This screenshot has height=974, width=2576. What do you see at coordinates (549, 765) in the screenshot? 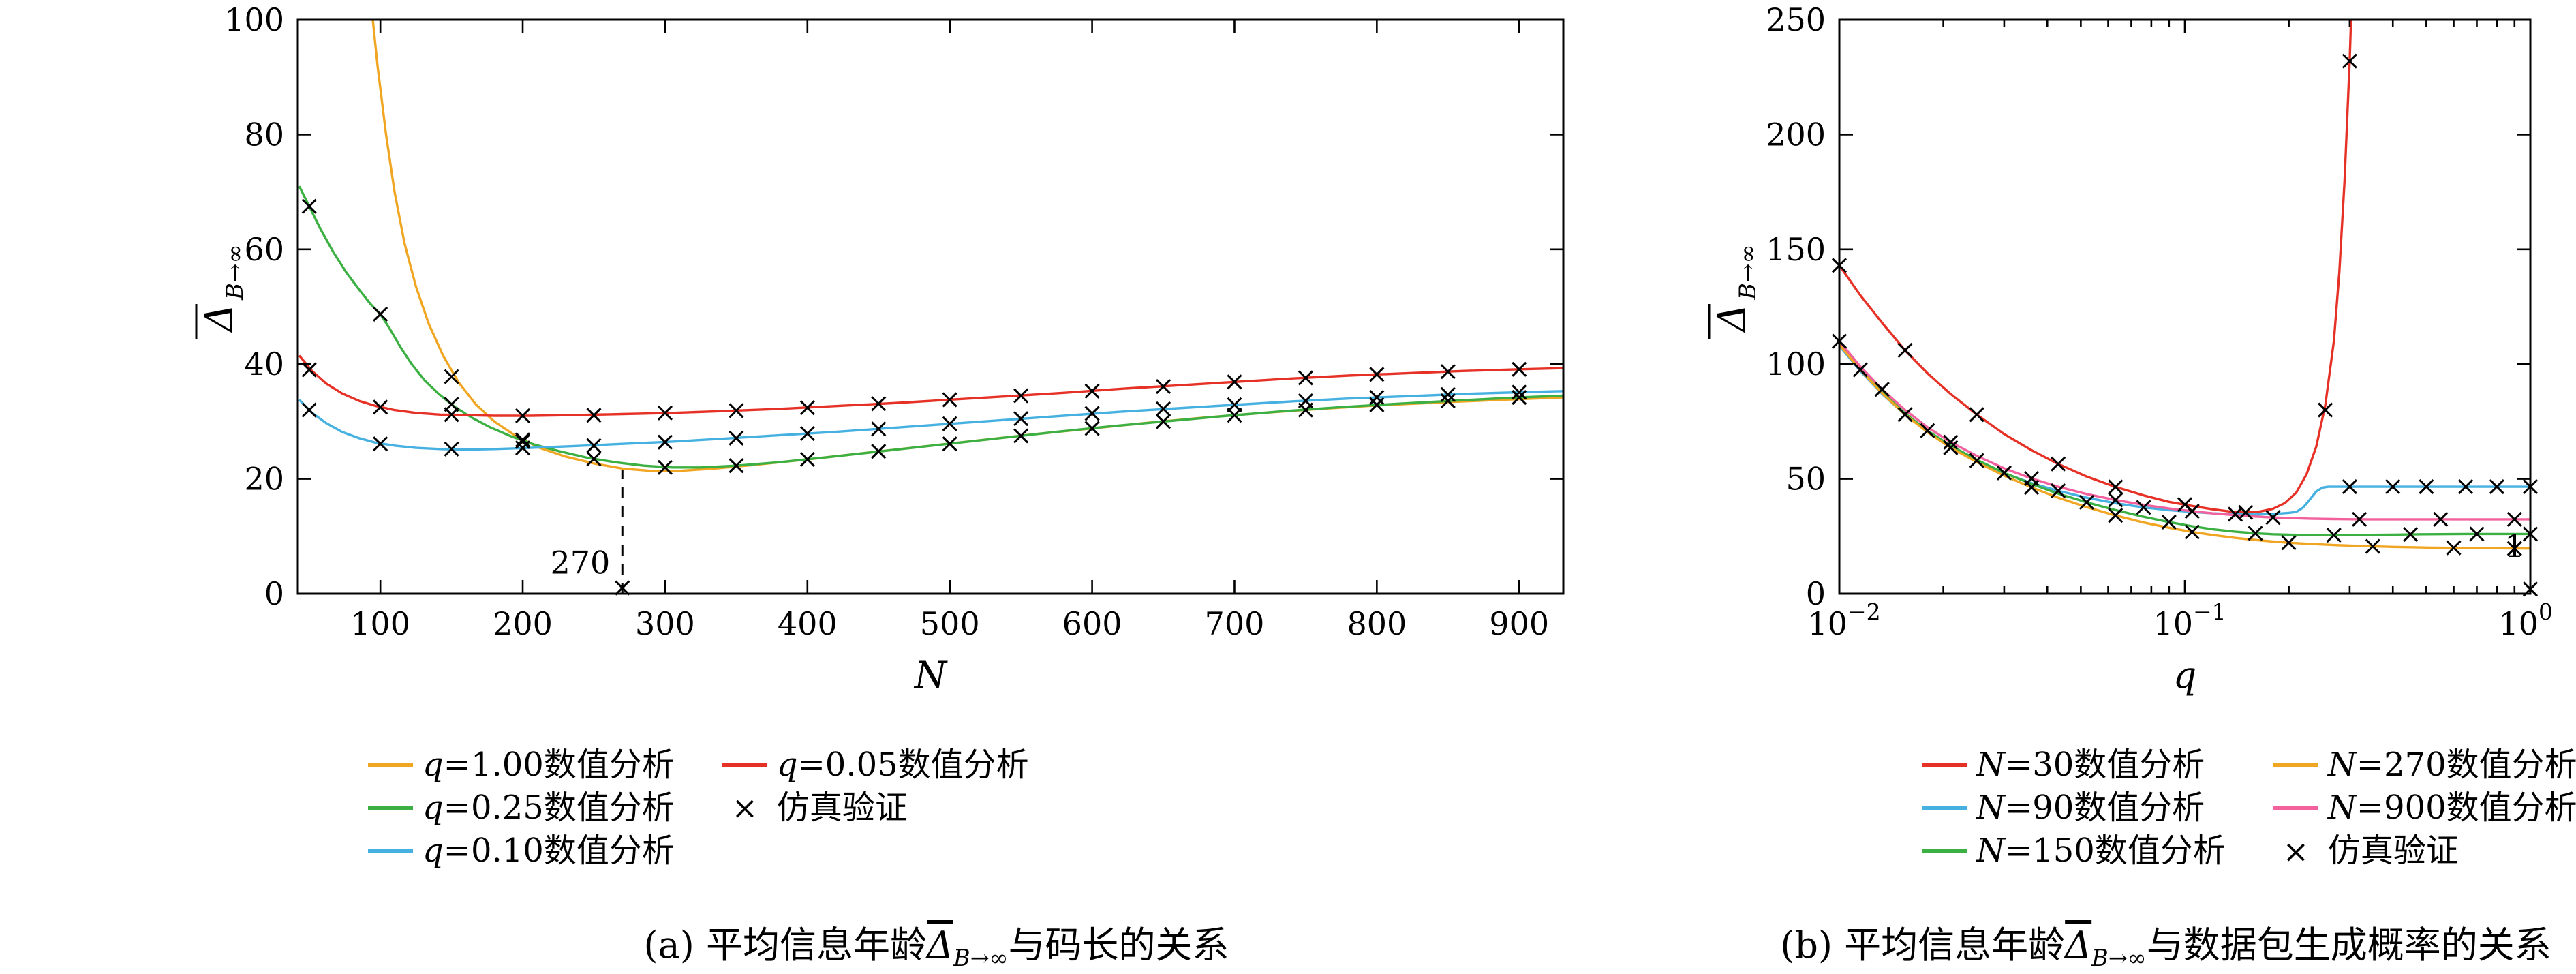
I see `legend-label: q=1.00数值分析` at bounding box center [549, 765].